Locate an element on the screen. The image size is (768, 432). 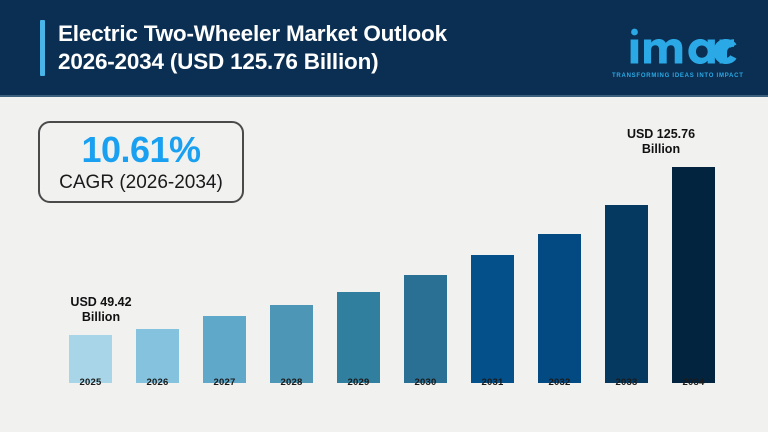
imarc-logo-tagline: TRANSFORMING IDEAS INTO IMPACT is located at coordinates (678, 76).